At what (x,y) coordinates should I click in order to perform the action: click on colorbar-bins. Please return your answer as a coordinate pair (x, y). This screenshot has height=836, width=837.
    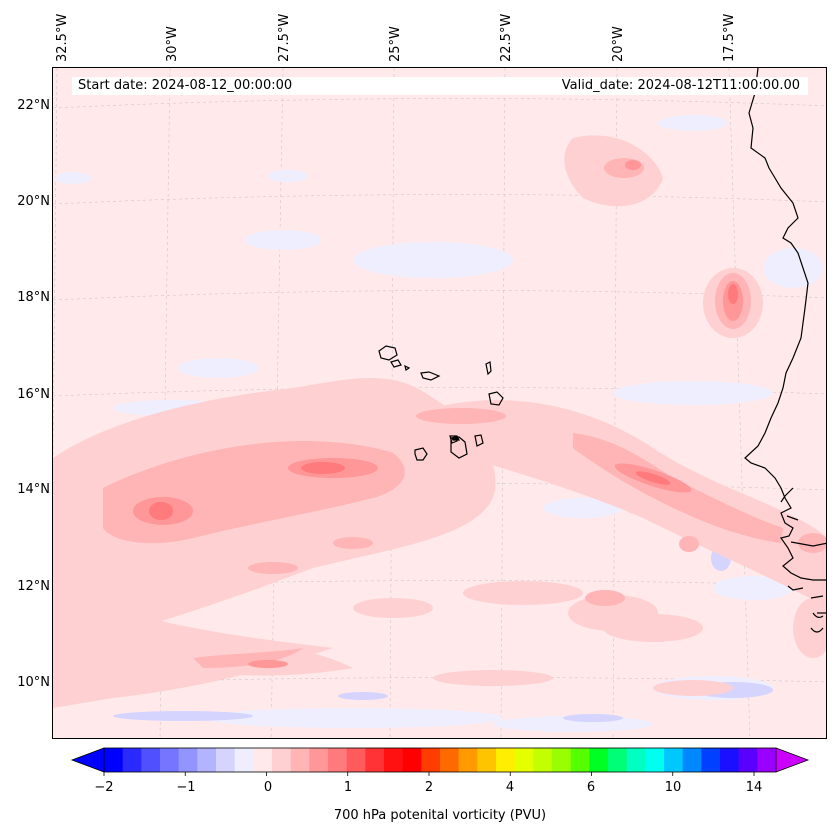
    Looking at the image, I should click on (440, 760).